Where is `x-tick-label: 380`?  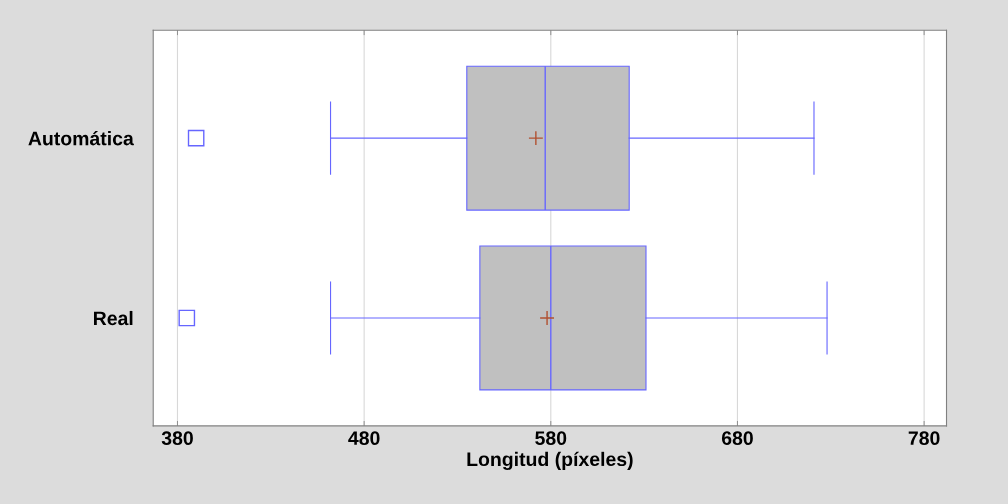 x-tick-label: 380 is located at coordinates (177, 438).